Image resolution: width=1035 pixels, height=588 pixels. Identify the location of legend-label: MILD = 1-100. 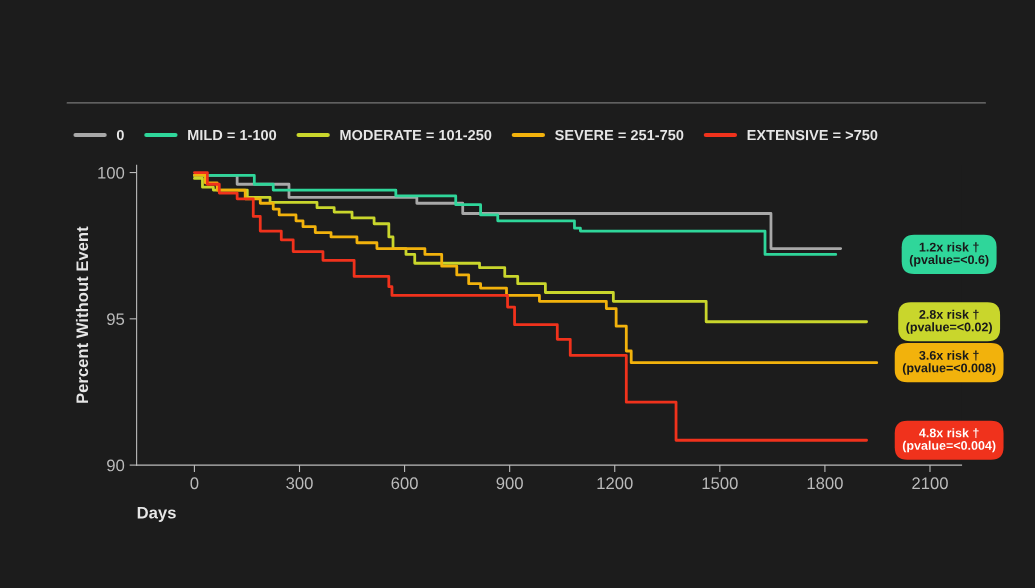
(232, 135).